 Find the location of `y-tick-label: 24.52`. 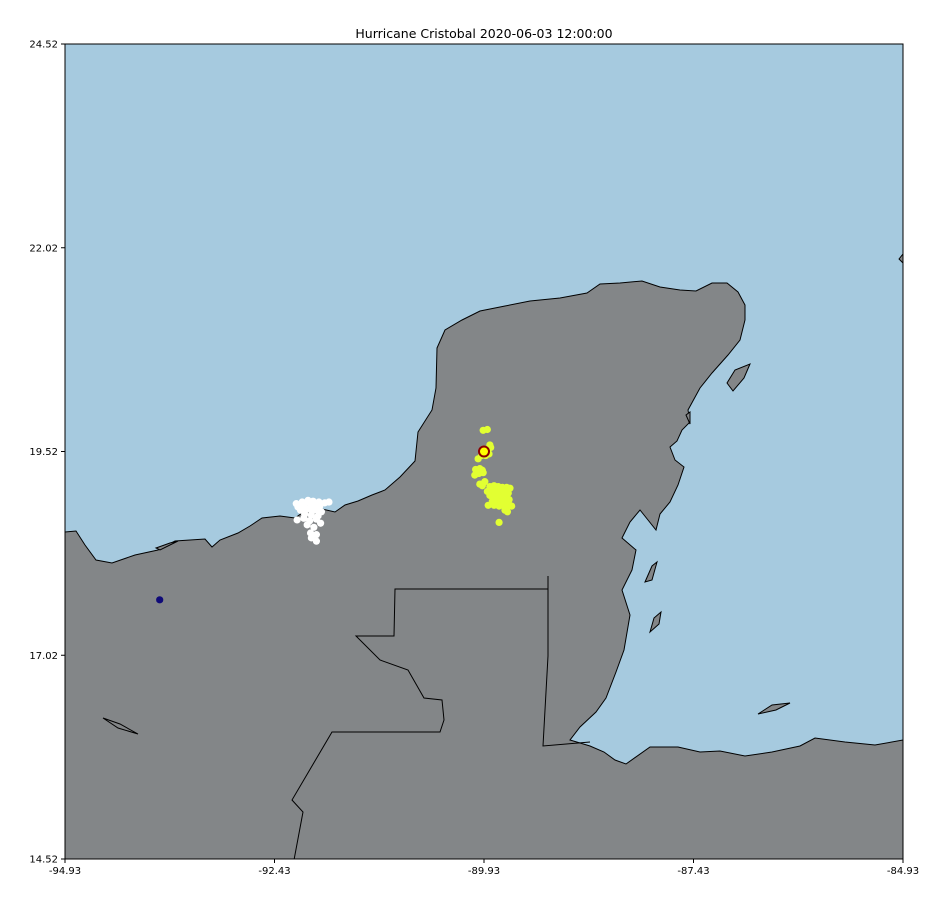

y-tick-label: 24.52 is located at coordinates (43, 45).